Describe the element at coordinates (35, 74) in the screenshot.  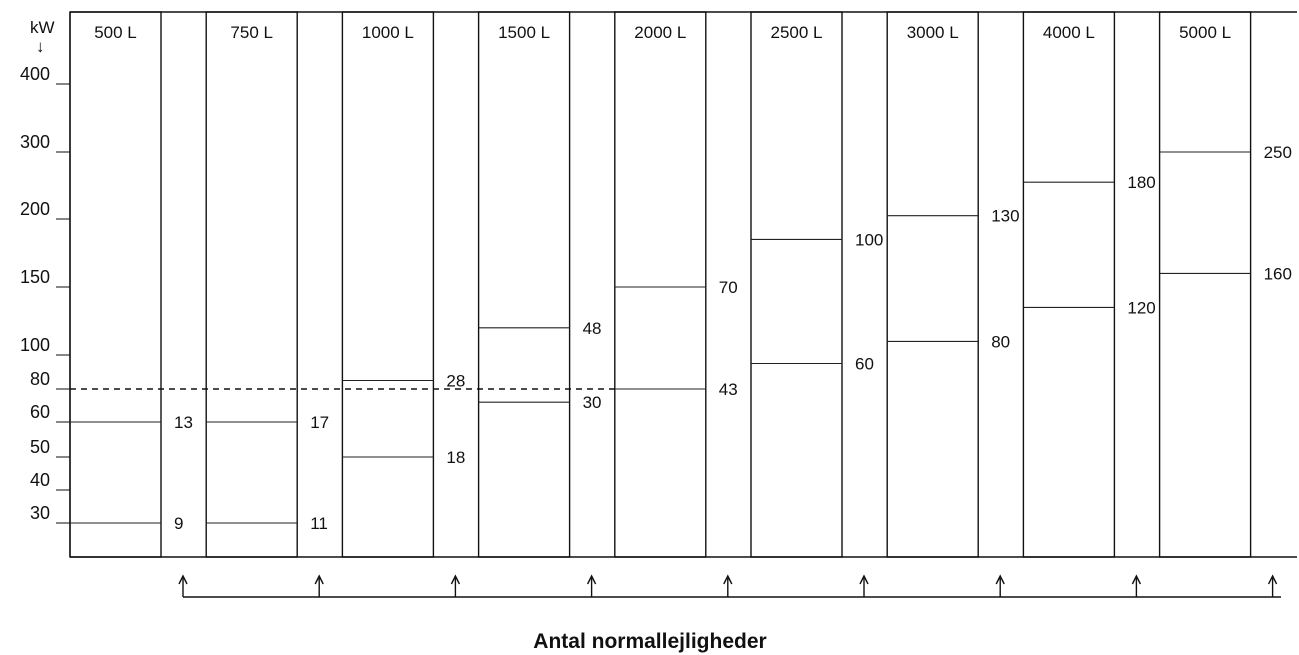
I see `y-tick-label: 400` at that location.